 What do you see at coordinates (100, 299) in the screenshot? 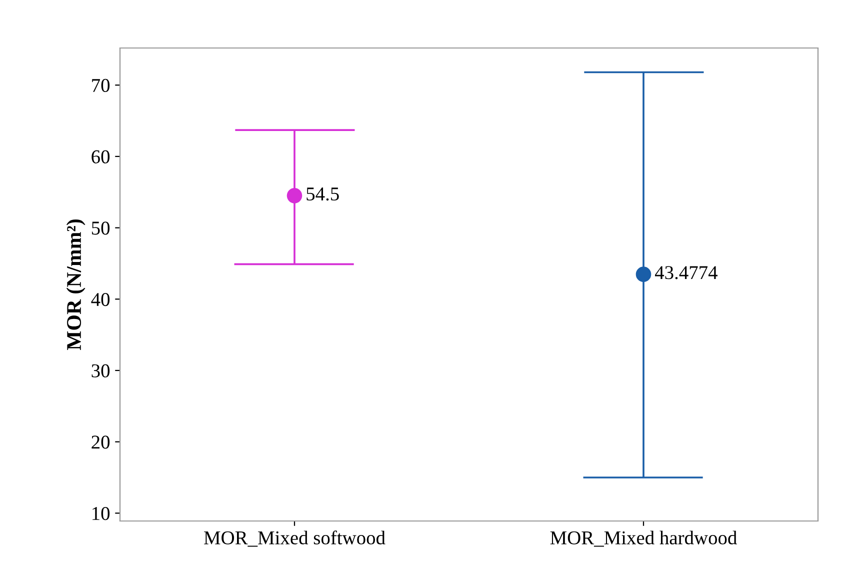
I see `y-tick-label: 40` at bounding box center [100, 299].